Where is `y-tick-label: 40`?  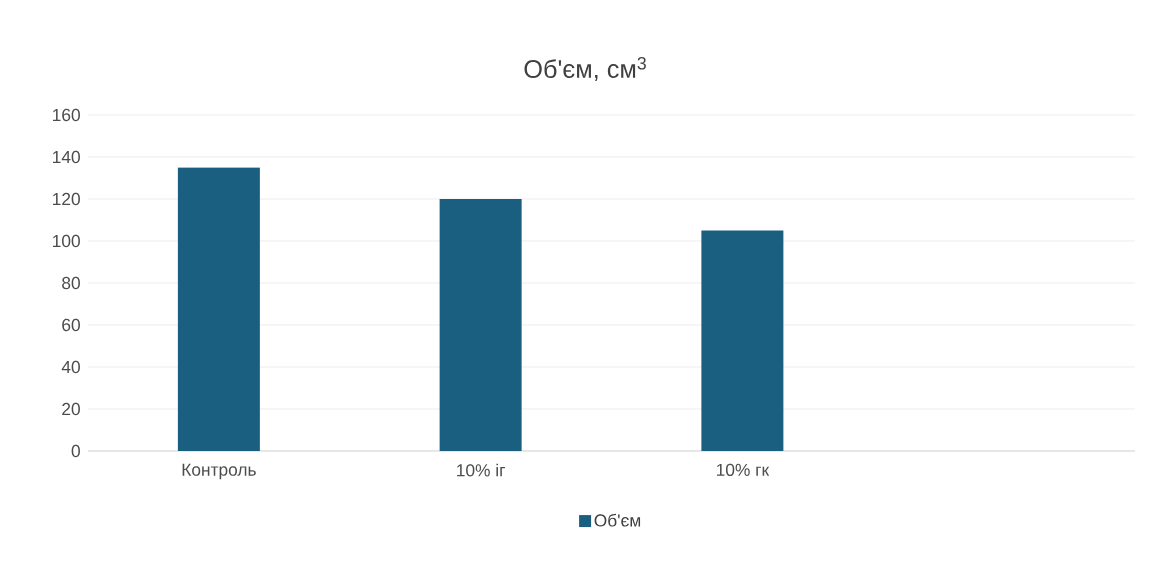
y-tick-label: 40 is located at coordinates (70, 367).